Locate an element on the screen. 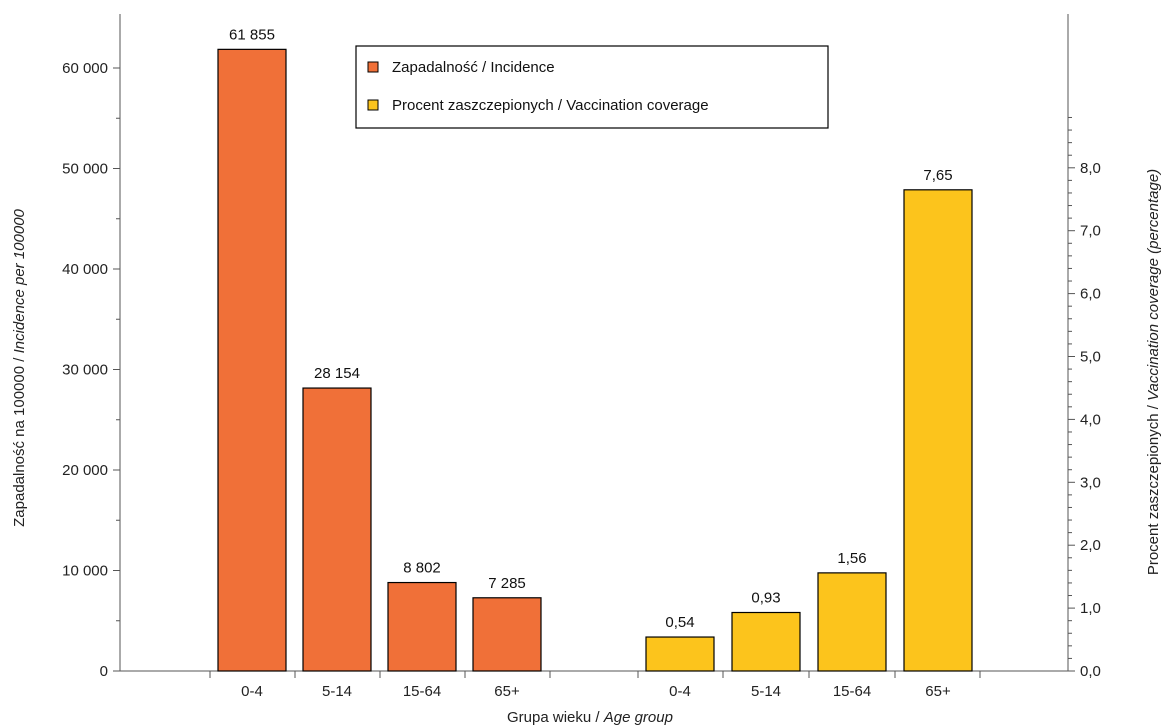  legend-swatch-vaccination is located at coordinates (373, 105).